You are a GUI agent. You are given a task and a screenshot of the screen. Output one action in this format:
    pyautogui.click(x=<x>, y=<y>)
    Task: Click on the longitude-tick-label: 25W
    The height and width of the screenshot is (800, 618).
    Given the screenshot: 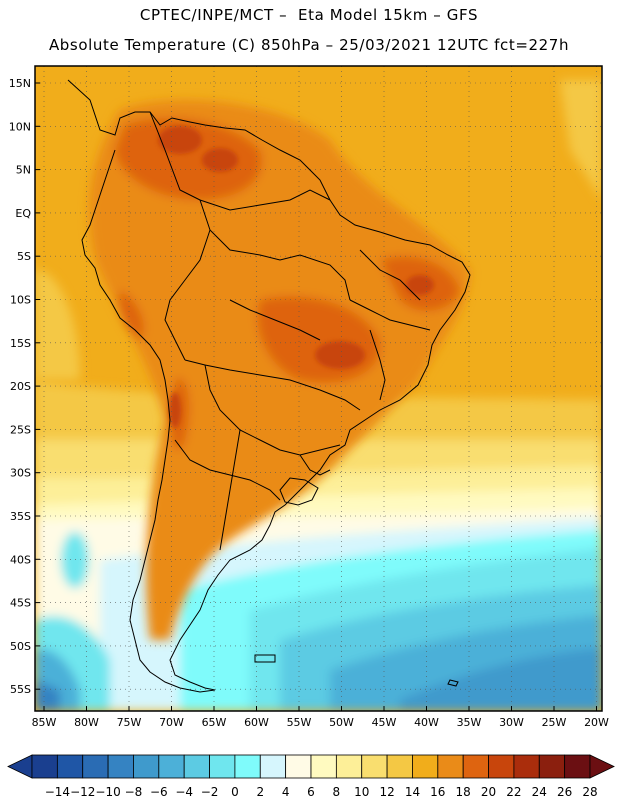 What is the action you would take?
    pyautogui.click(x=554, y=722)
    